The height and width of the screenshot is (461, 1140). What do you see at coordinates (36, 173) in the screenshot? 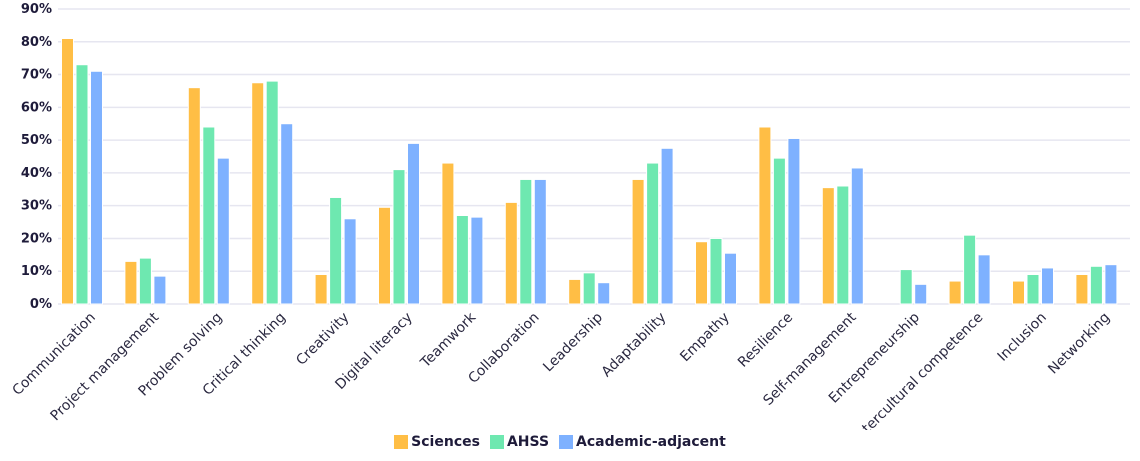
I see `y-tick-label: 40%` at bounding box center [36, 173].